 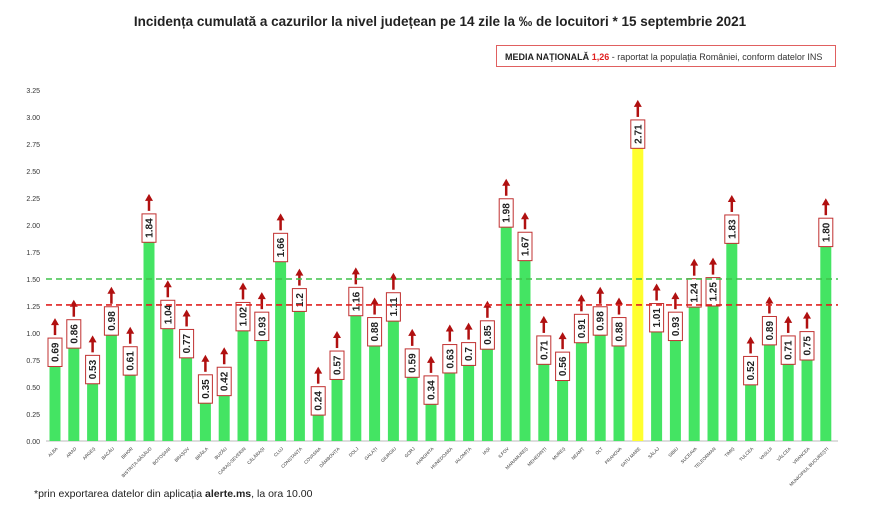 I want to click on data-label: 0.89, so click(x=769, y=330).